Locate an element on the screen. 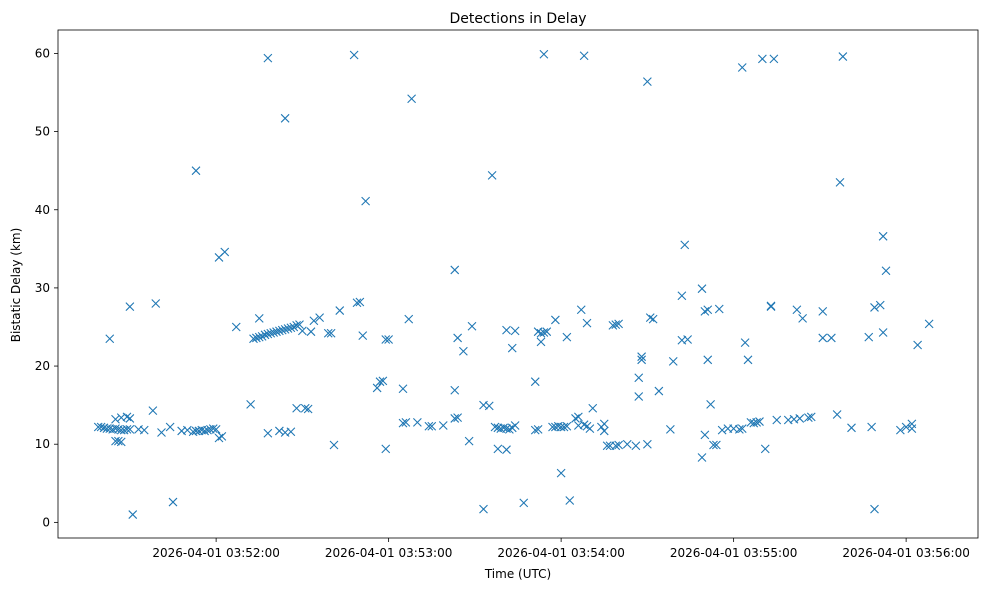 This screenshot has height=594, width=989. y-tick-label: 40 is located at coordinates (42, 210).